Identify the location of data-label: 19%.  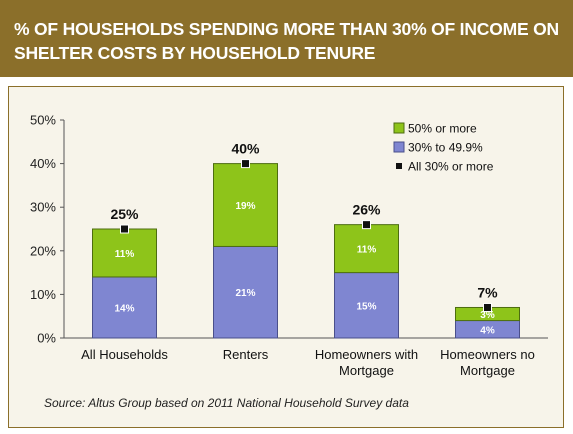
(245, 206).